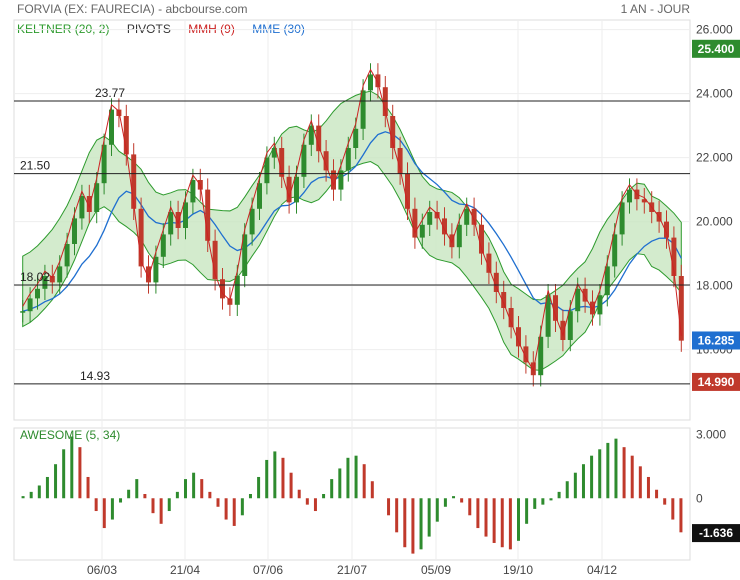 The height and width of the screenshot is (580, 740). Describe the element at coordinates (711, 434) in the screenshot. I see `oscillator-tick: 3.000` at that location.